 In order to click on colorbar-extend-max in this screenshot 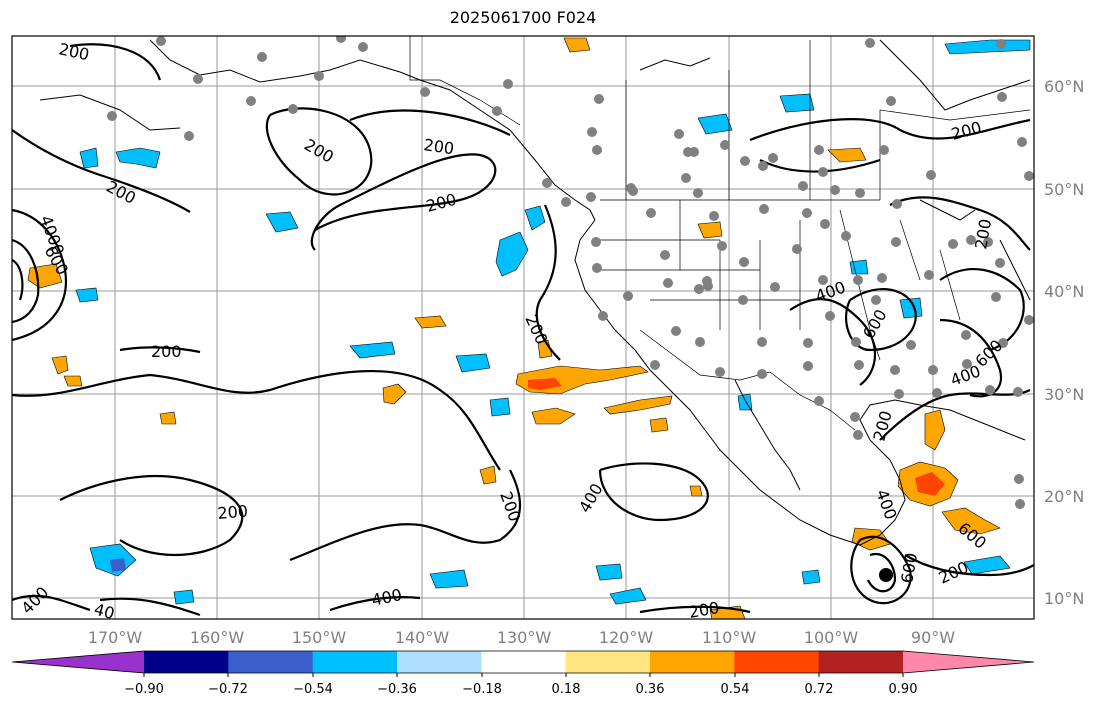, I will do `click(968, 662)`.